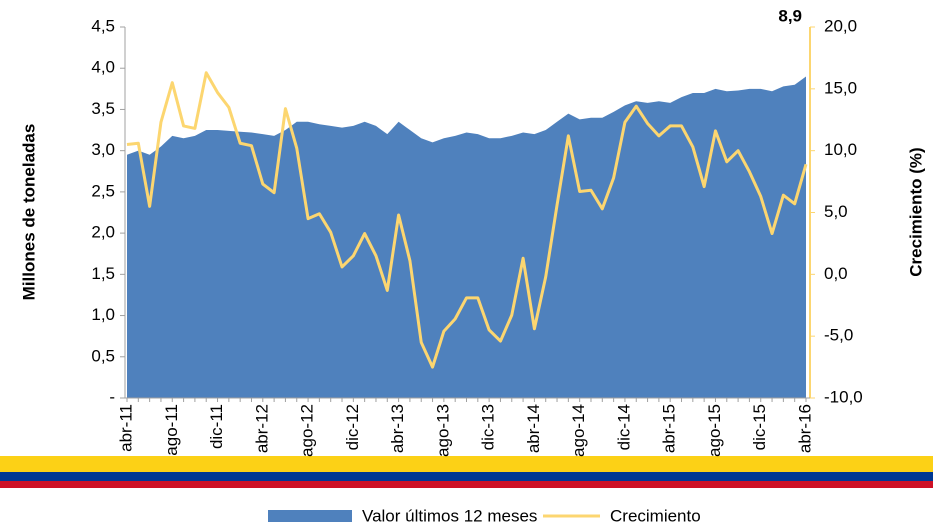 The height and width of the screenshot is (530, 933). Describe the element at coordinates (840, 25) in the screenshot. I see `y2-tick-label: 20,0` at that location.